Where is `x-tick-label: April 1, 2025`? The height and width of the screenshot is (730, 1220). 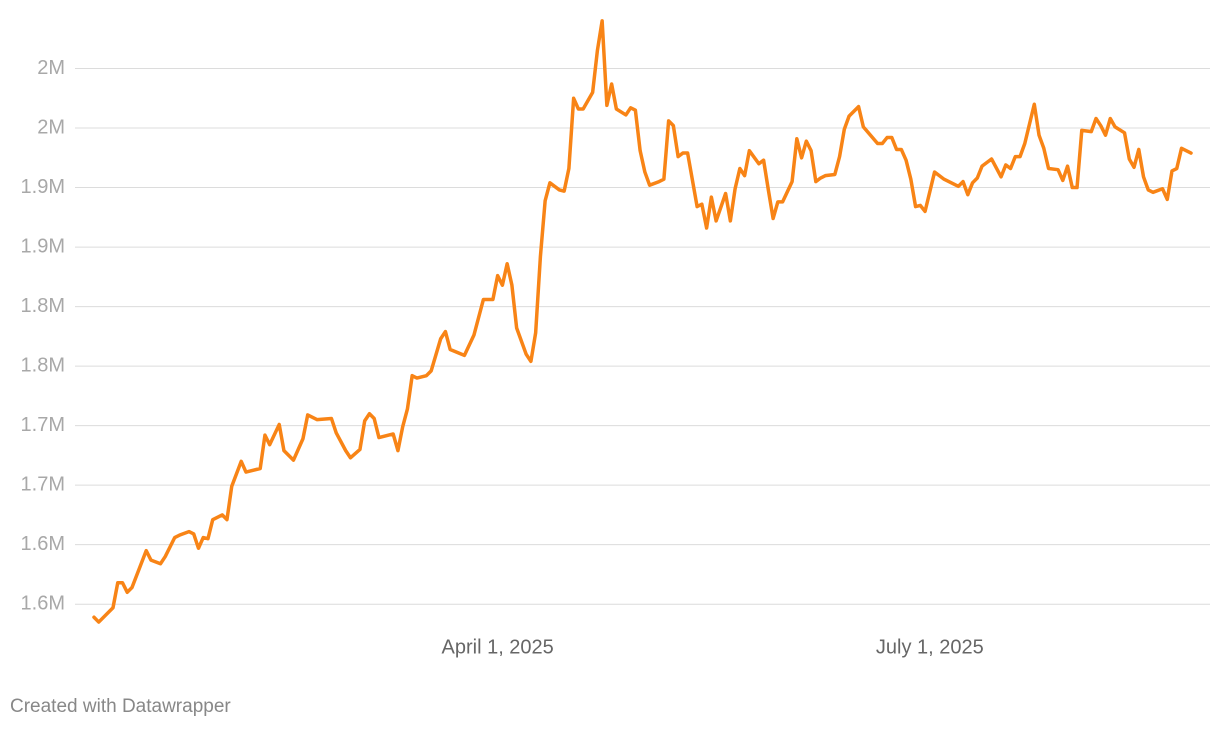
x-tick-label: April 1, 2025 is located at coordinates (498, 647).